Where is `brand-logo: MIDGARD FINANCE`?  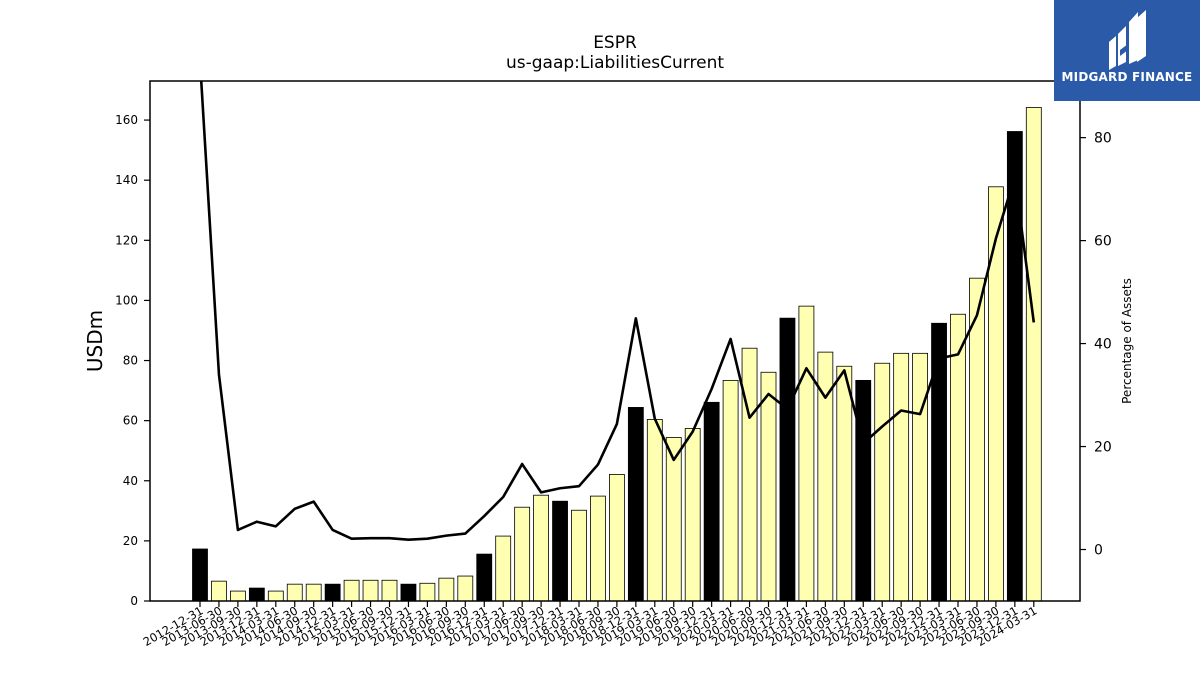 brand-logo: MIDGARD FINANCE is located at coordinates (1127, 50).